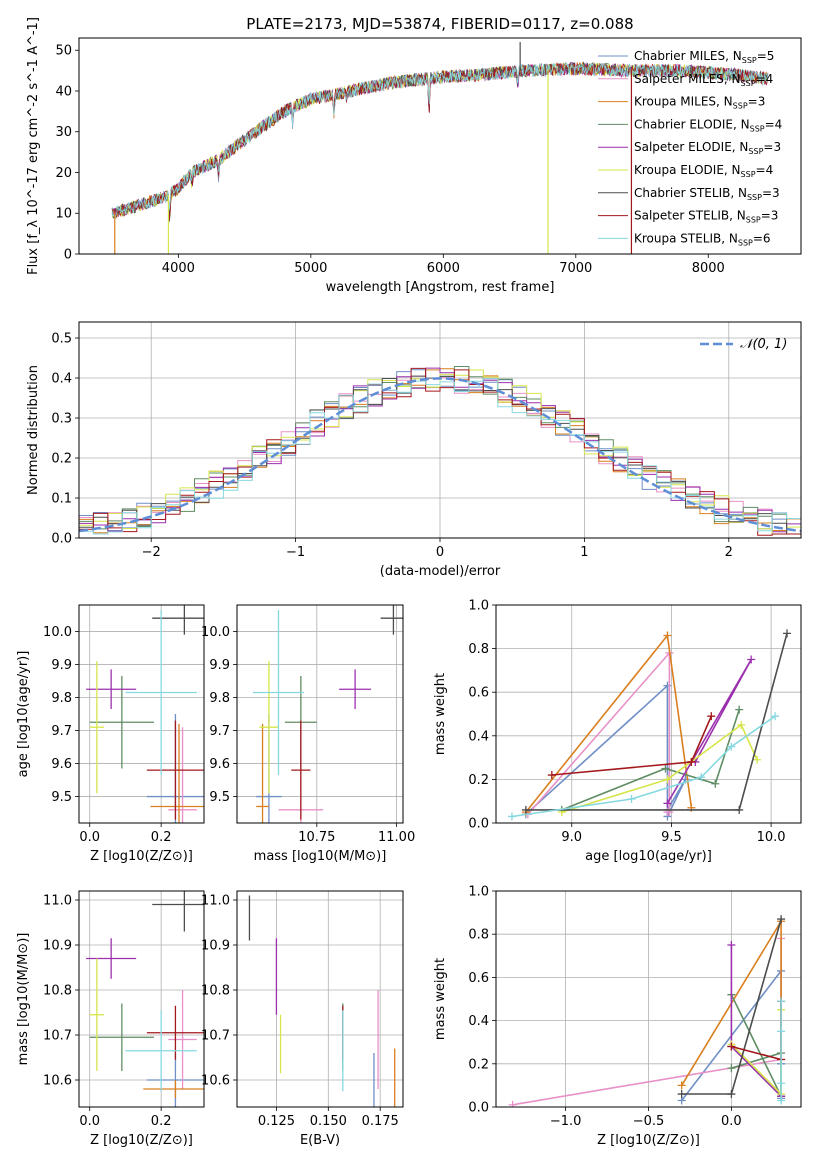 This screenshot has height=1174, width=819. What do you see at coordinates (141, 714) in the screenshot?
I see `age-vs-Z-frame` at bounding box center [141, 714].